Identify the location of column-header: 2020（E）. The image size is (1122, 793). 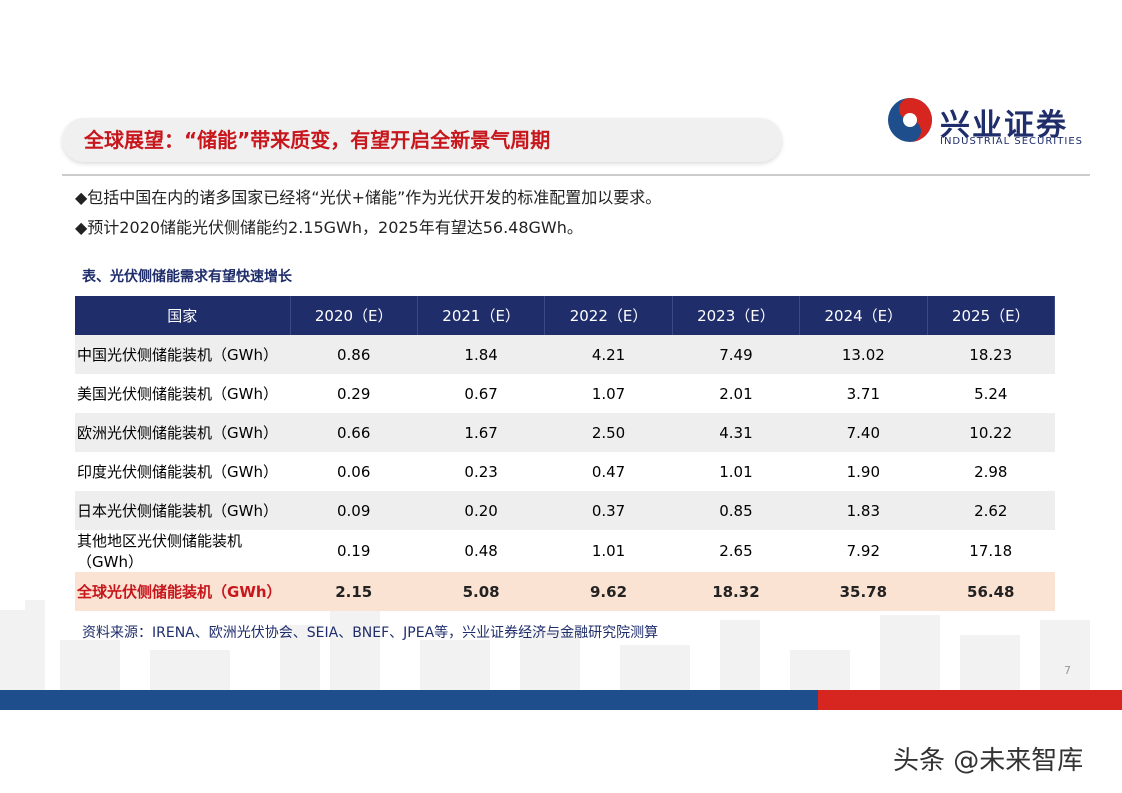
(354, 315).